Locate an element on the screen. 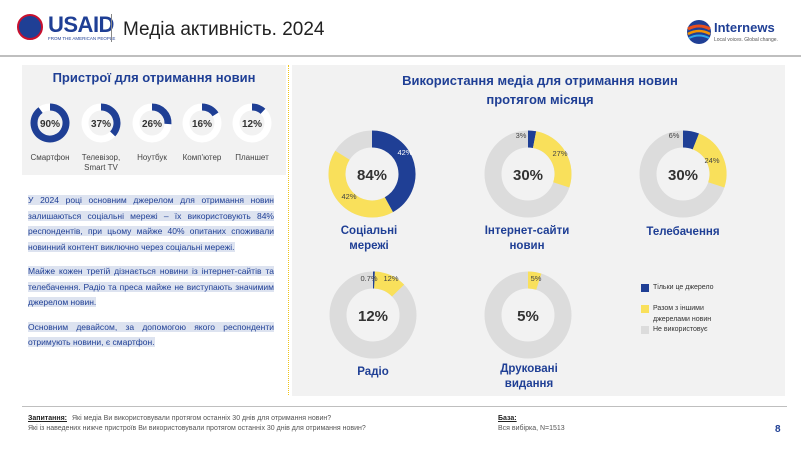 The image size is (801, 453). device-percent: 37% is located at coordinates (101, 124).